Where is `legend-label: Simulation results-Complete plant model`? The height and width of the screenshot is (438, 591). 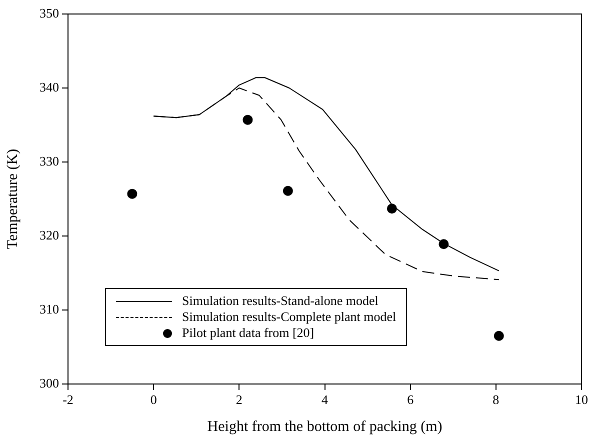 legend-label: Simulation results-Complete plant model is located at coordinates (289, 317).